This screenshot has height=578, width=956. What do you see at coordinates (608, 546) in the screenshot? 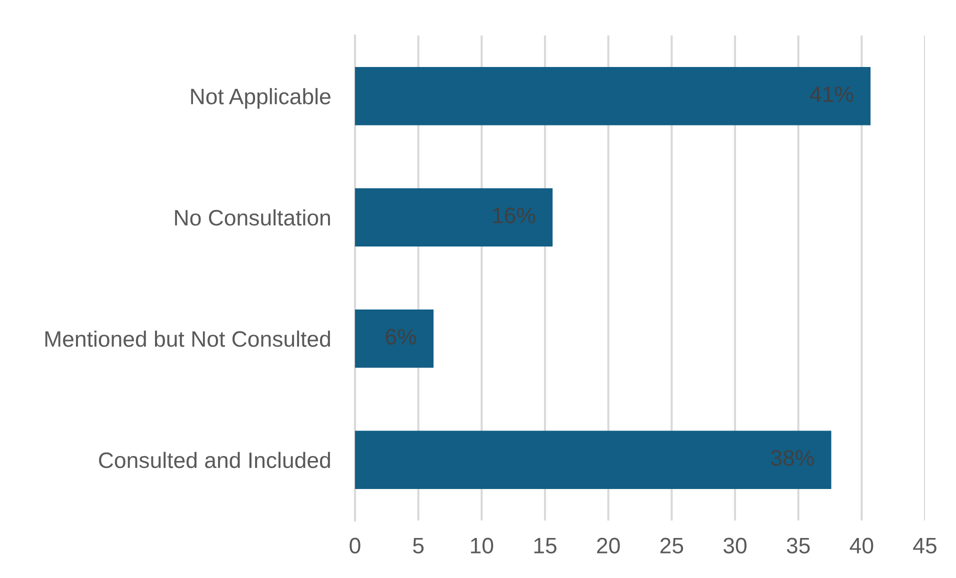
I see `x-tick-label: 20` at bounding box center [608, 546].